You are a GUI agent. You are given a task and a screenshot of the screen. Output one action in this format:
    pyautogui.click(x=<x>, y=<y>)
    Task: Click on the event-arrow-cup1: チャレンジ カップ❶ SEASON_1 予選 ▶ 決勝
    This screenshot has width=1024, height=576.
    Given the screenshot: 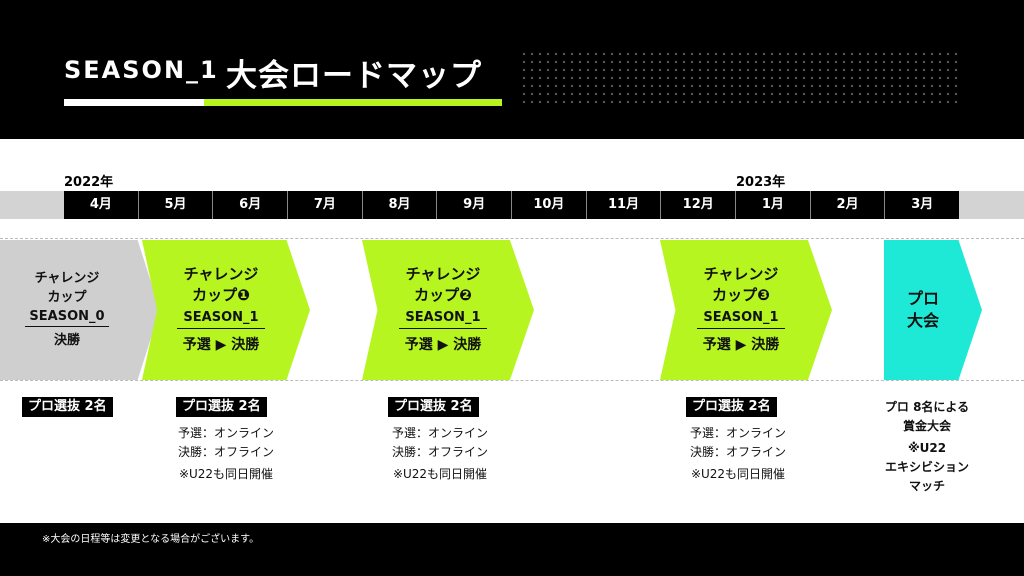 What is the action you would take?
    pyautogui.click(x=226, y=310)
    